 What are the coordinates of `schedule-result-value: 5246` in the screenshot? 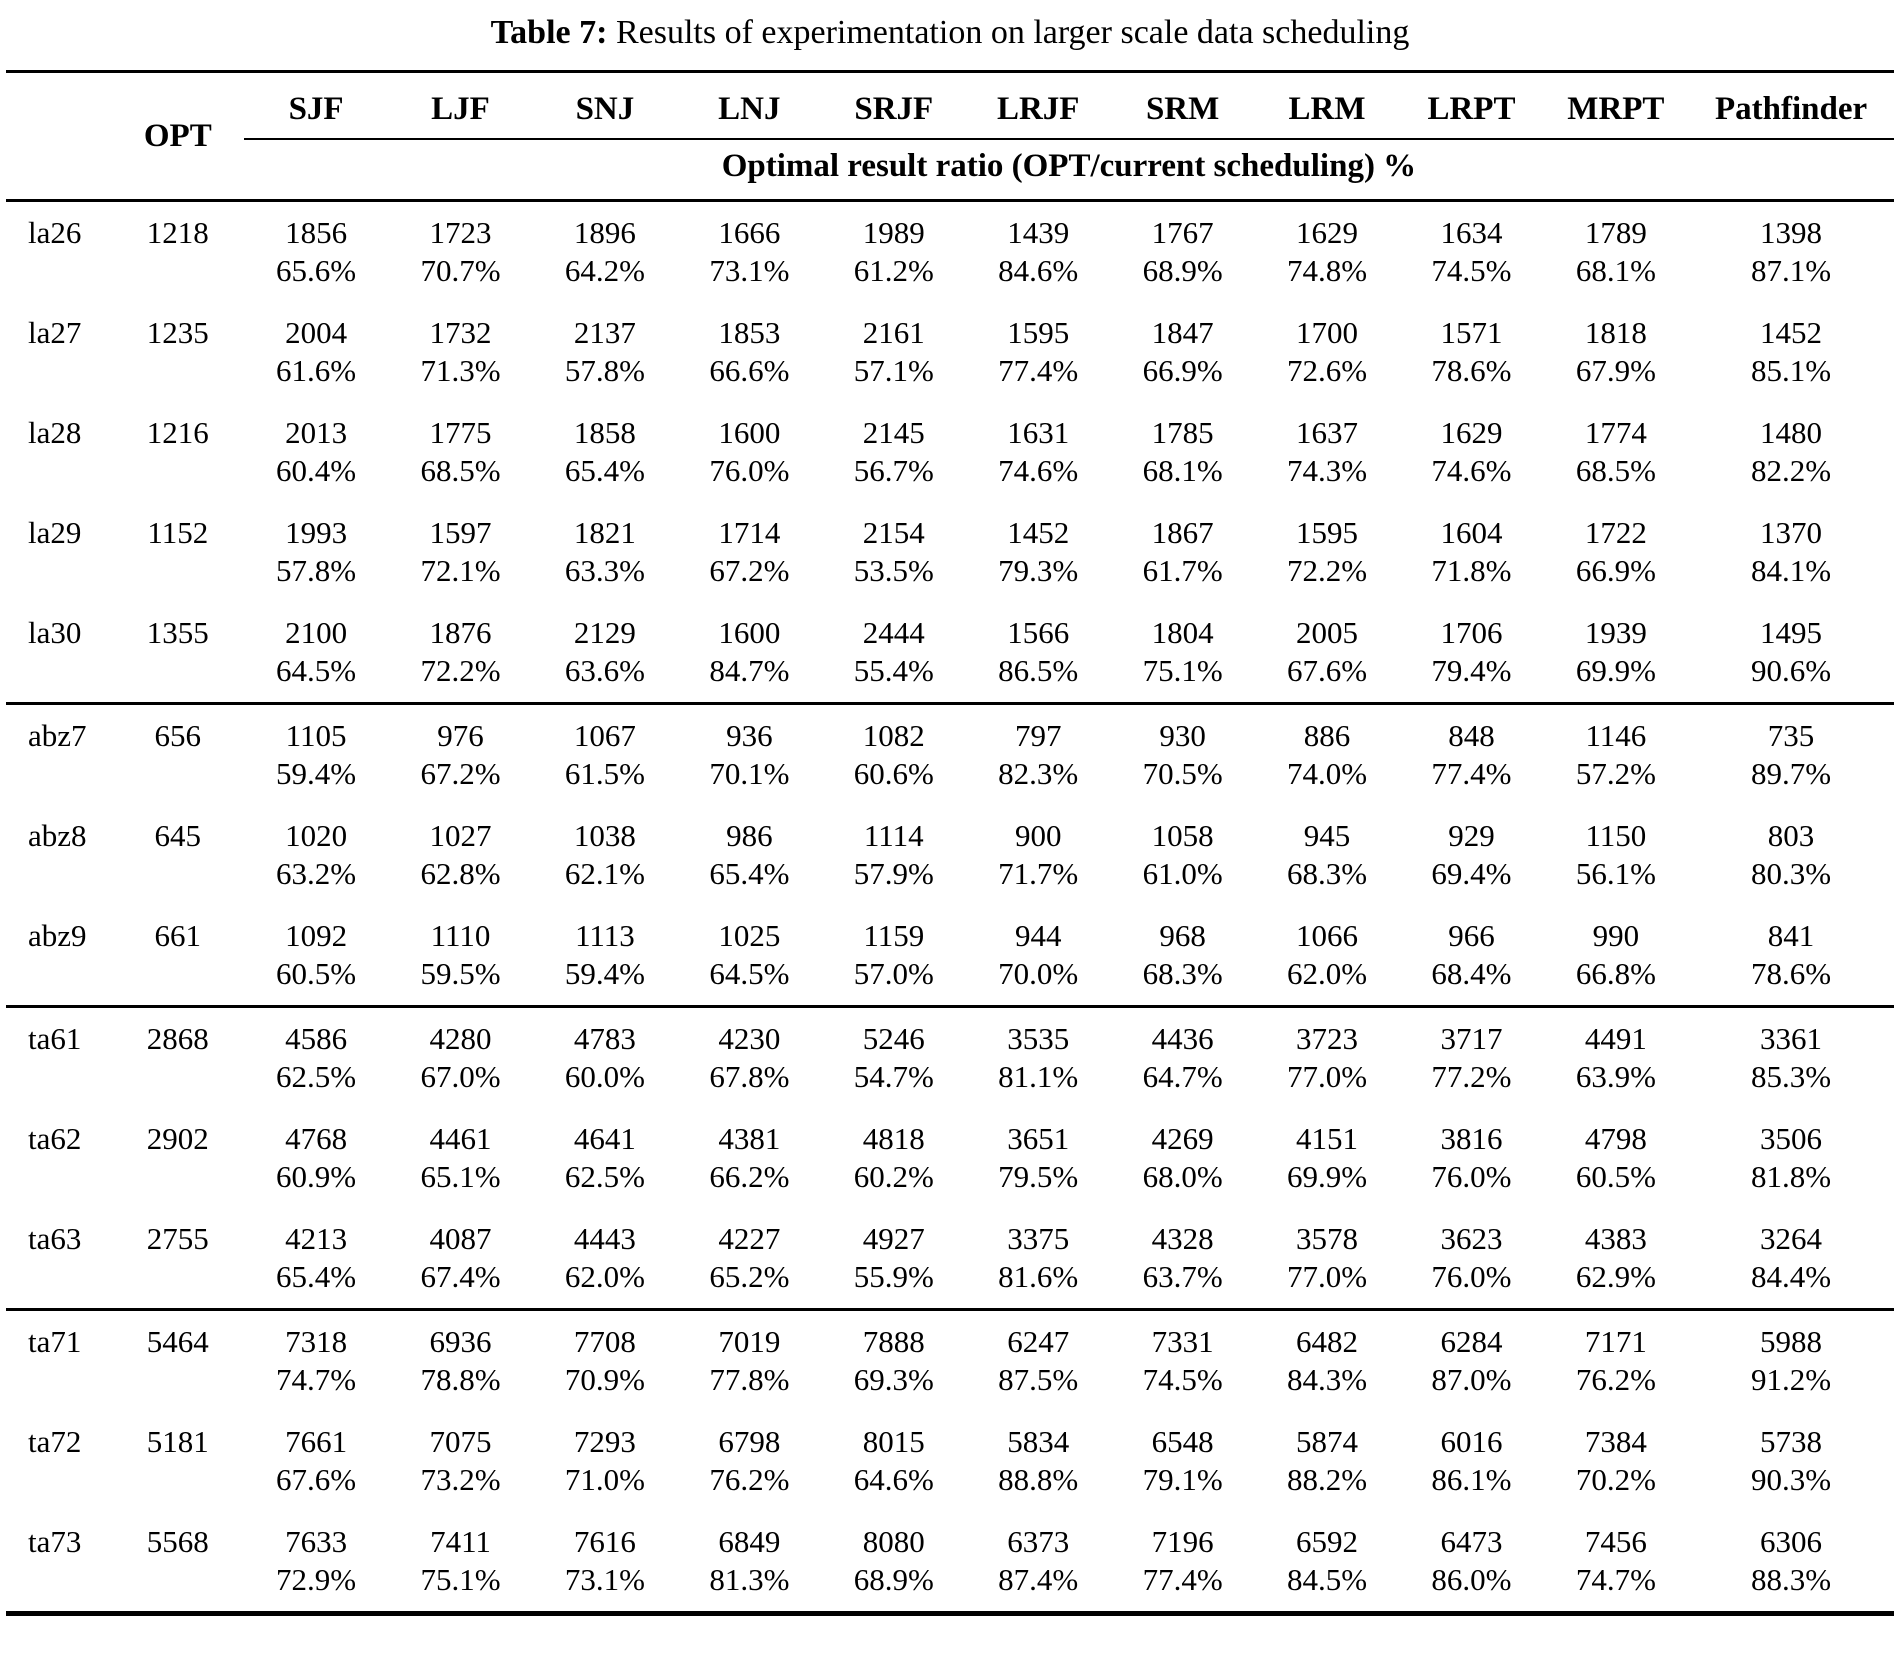 It's located at (893, 1031).